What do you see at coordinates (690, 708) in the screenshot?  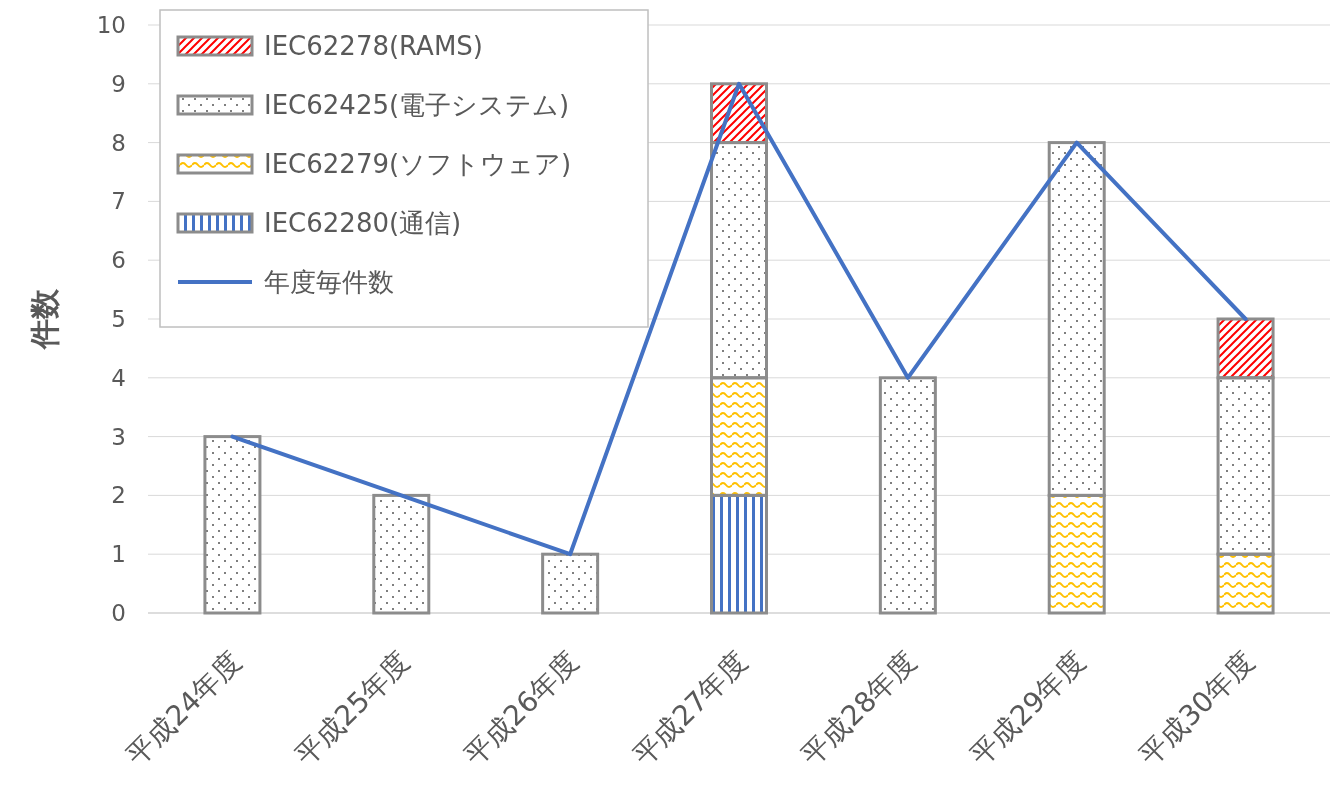 I see `x-tick-label: 平成27年度` at bounding box center [690, 708].